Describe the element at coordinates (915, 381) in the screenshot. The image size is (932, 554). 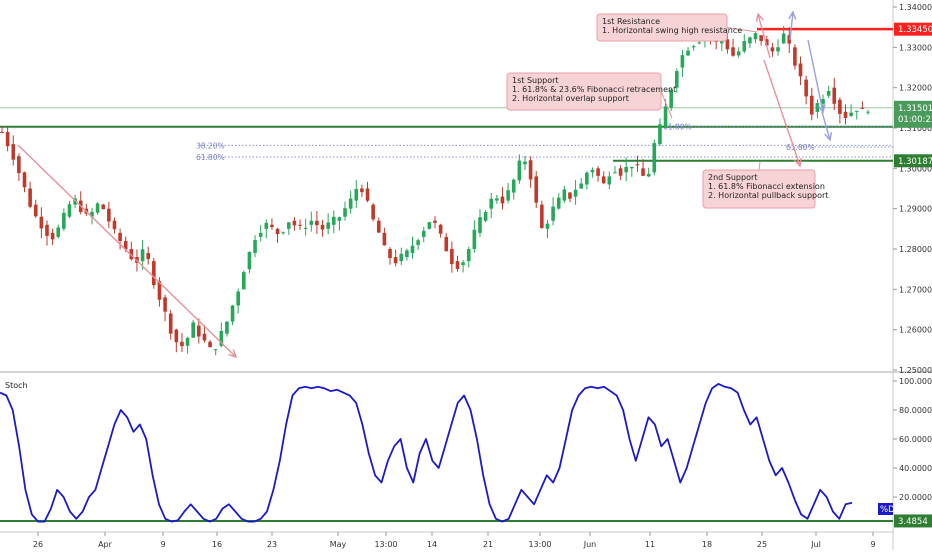
I see `stoch-tick-label: 100.0000` at that location.